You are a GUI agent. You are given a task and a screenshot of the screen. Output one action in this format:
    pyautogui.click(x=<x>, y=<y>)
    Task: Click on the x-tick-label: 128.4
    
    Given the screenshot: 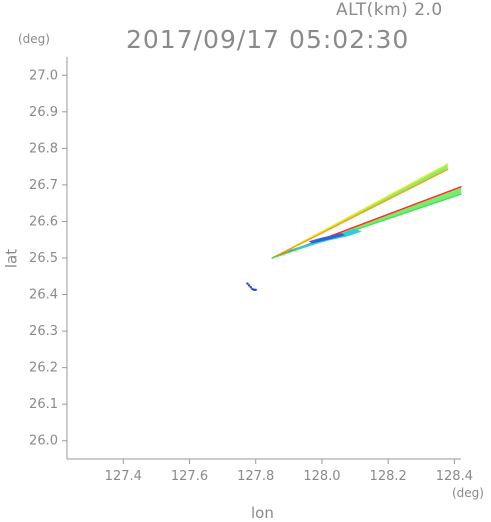 What is the action you would take?
    pyautogui.click(x=454, y=476)
    